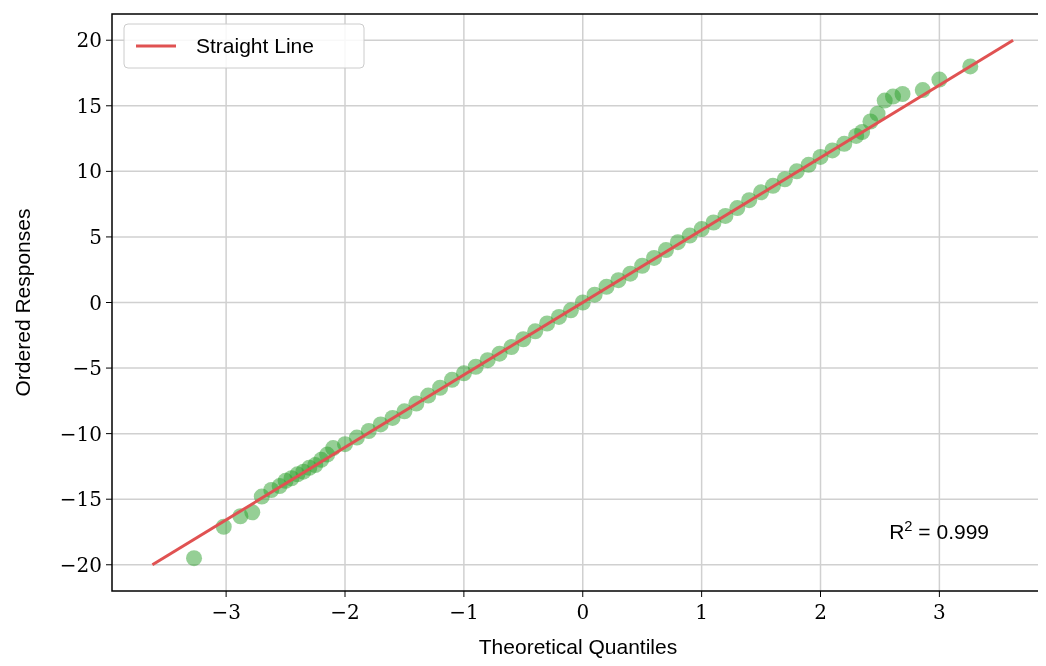 This screenshot has width=1046, height=666. What do you see at coordinates (345, 612) in the screenshot?
I see `x-tick-label: −2` at bounding box center [345, 612].